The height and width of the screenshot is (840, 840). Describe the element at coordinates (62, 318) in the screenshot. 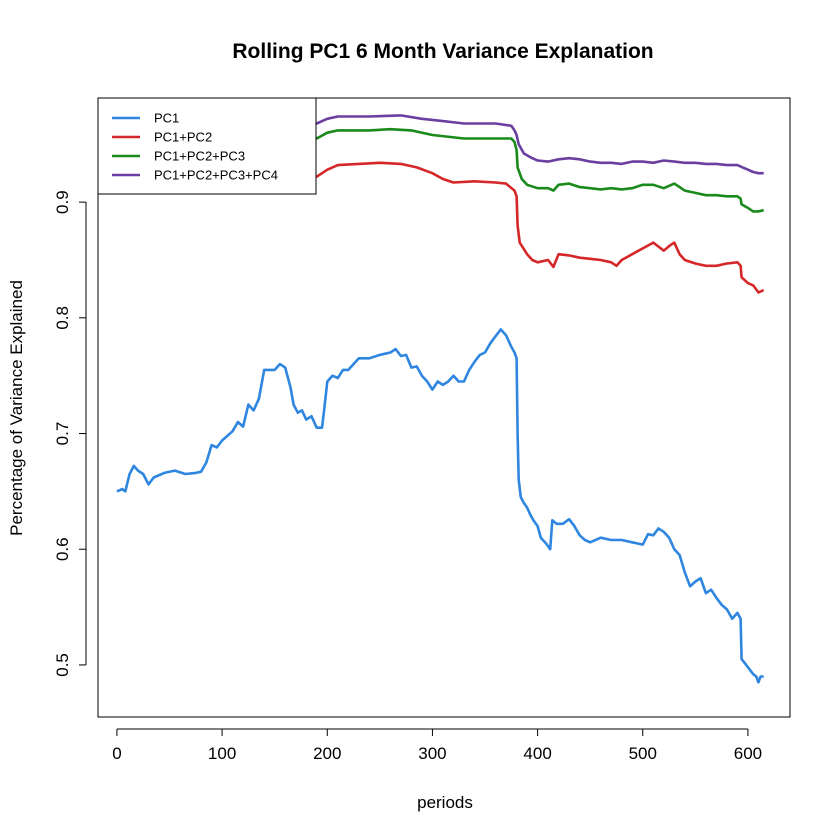

I see `y-tick-label: 0.8` at that location.